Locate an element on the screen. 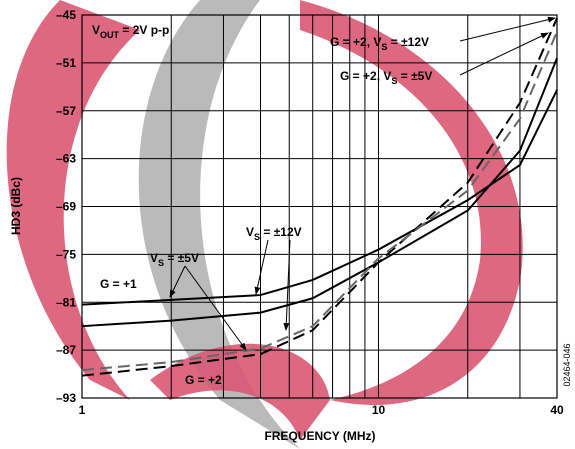 The height and width of the screenshot is (449, 575). x-axis-title: FREQUENCY (MHz) is located at coordinates (319, 436).